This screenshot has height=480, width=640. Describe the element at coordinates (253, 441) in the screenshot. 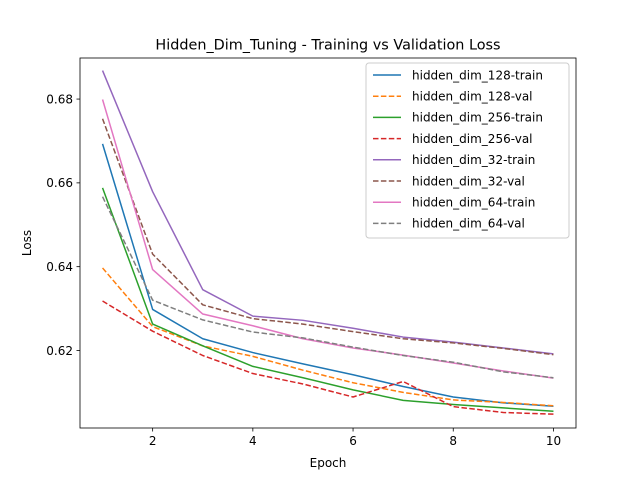

I see `x-tick-label: 4` at that location.